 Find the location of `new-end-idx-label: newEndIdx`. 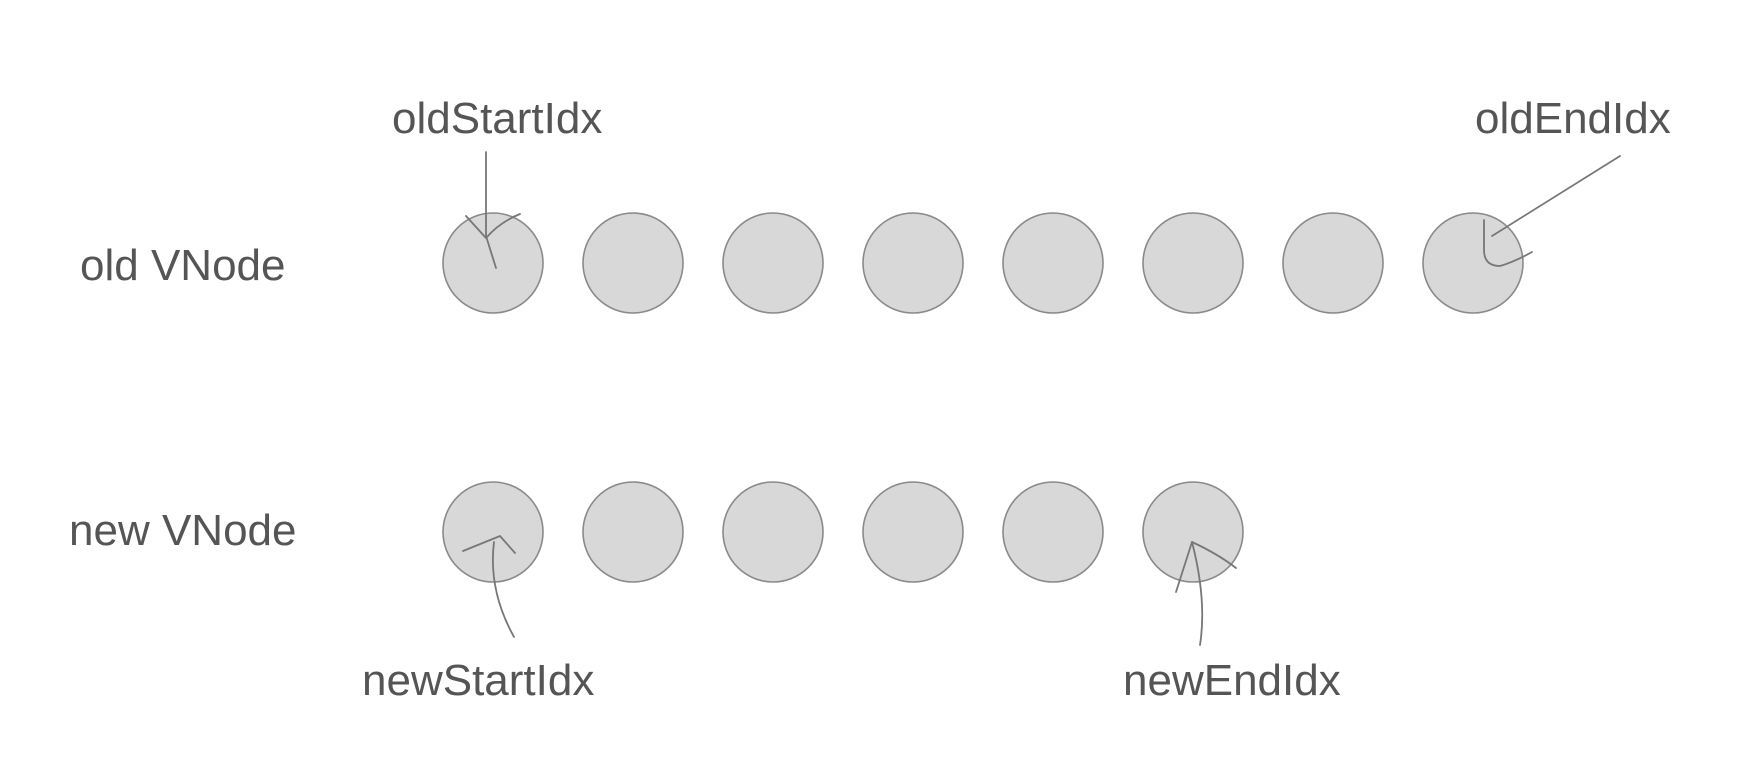

new-end-idx-label: newEndIdx is located at coordinates (1232, 680).